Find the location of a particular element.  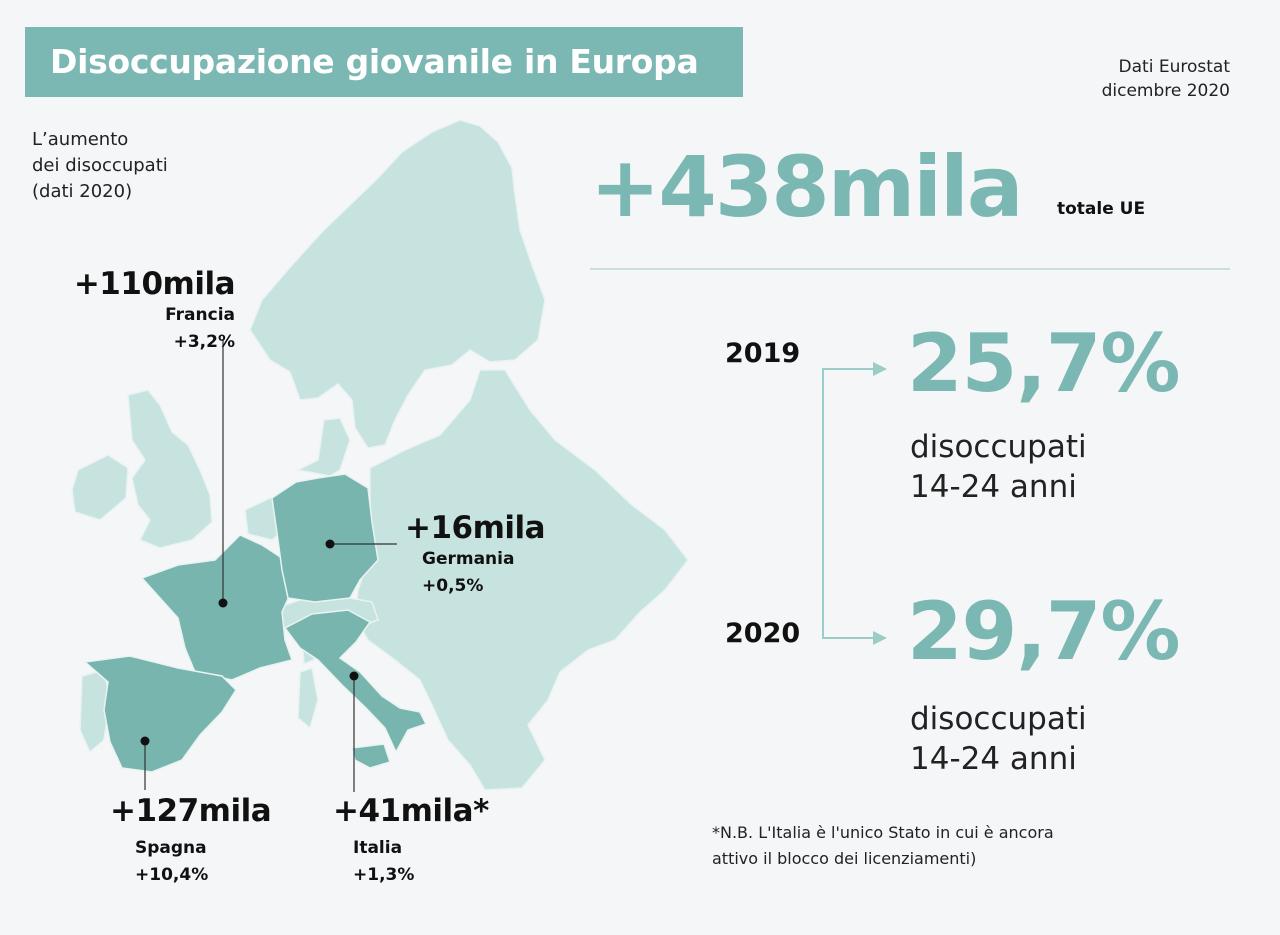

italy-pct: +1,3% is located at coordinates (384, 875).